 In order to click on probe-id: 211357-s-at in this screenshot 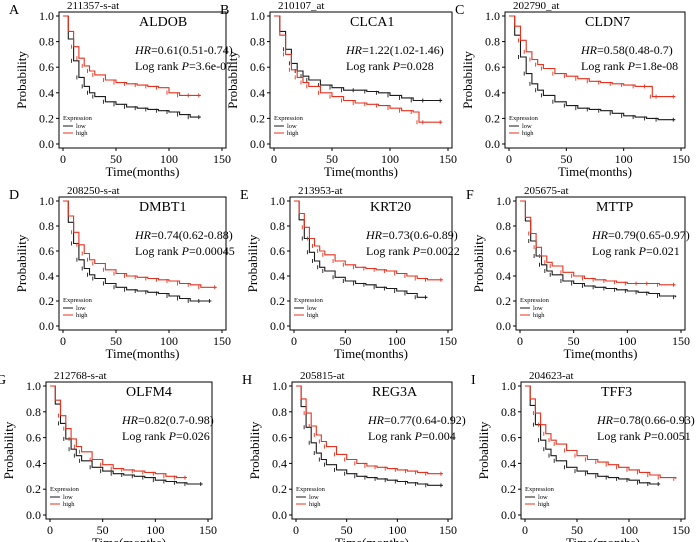, I will do `click(93, 6)`.